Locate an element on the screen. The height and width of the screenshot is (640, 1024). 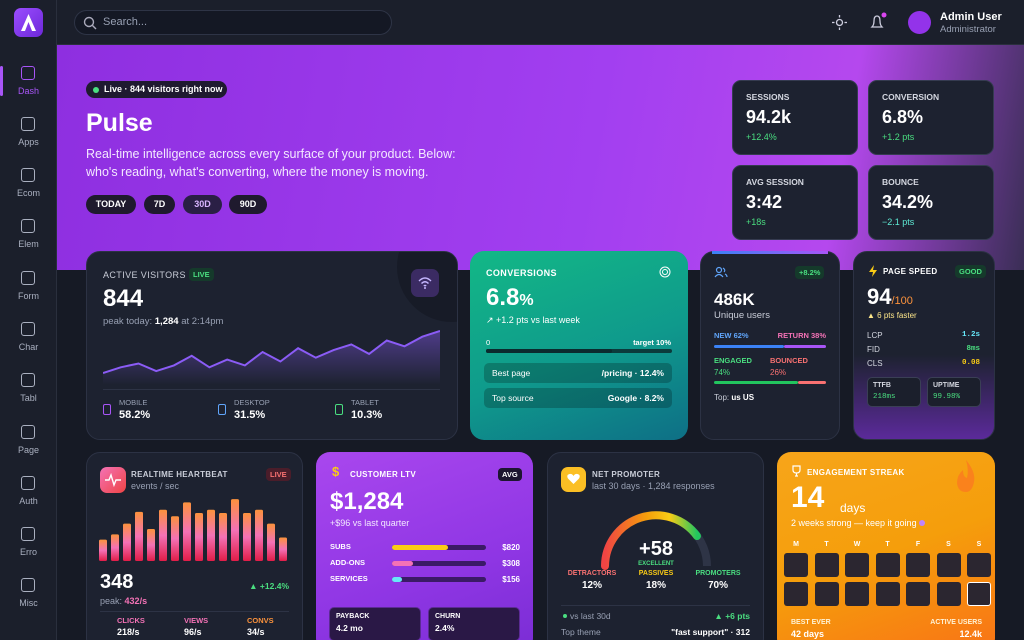
pulse-glyph is located at coordinates (113, 480).